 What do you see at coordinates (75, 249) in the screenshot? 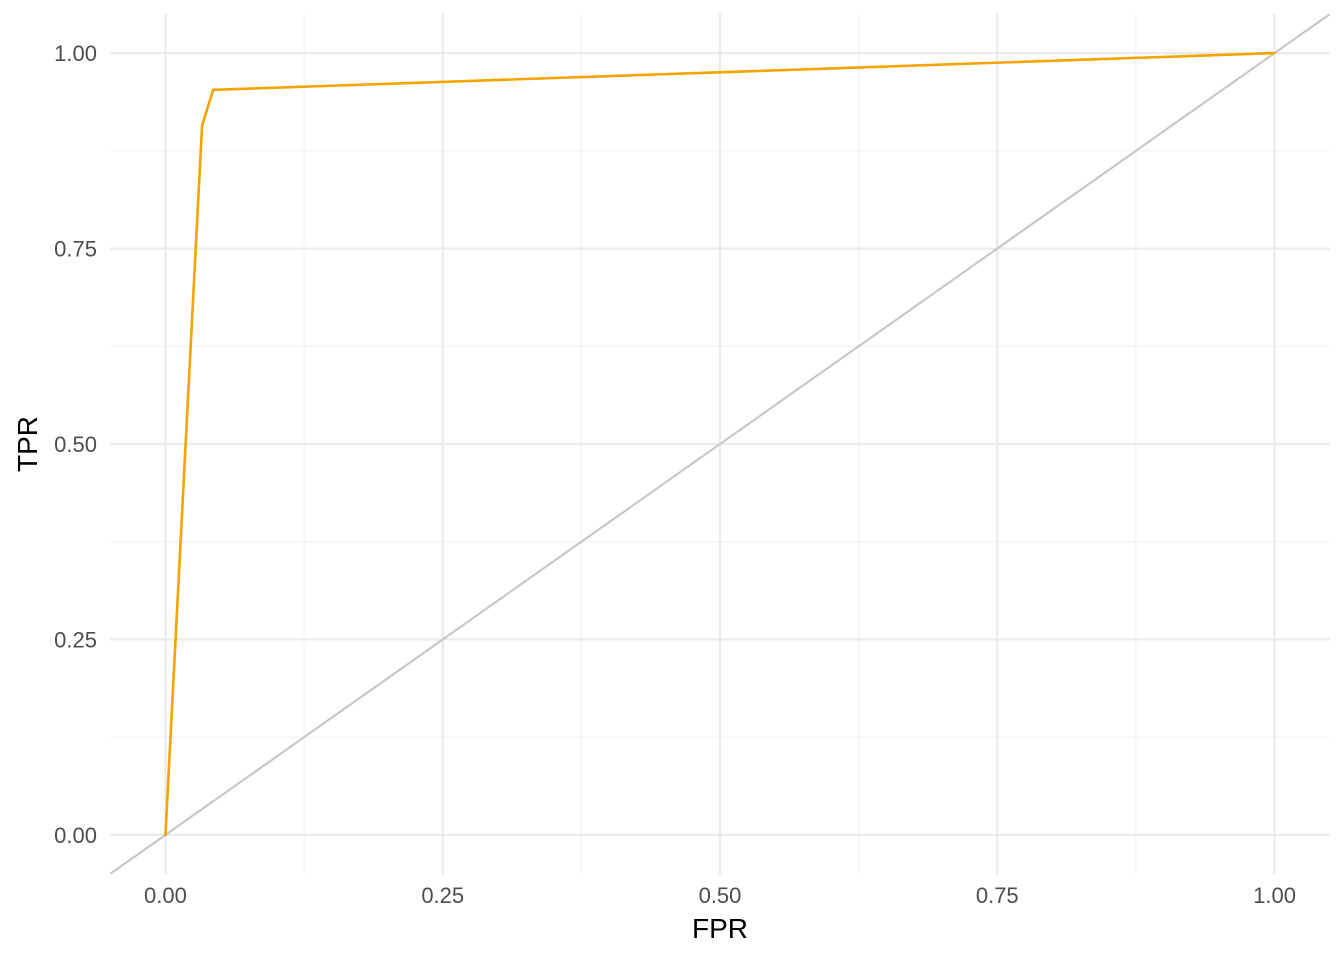
I see `y-tick-label: 0.75` at bounding box center [75, 249].